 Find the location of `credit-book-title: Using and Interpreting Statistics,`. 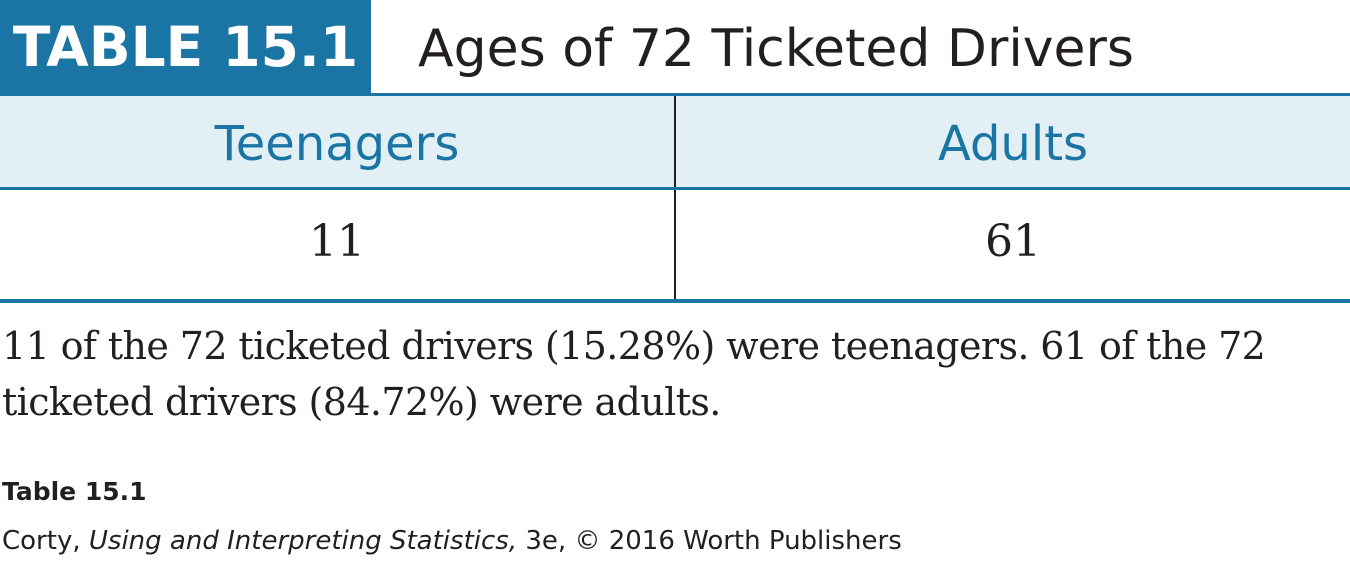

credit-book-title: Using and Interpreting Statistics, is located at coordinates (303, 541).